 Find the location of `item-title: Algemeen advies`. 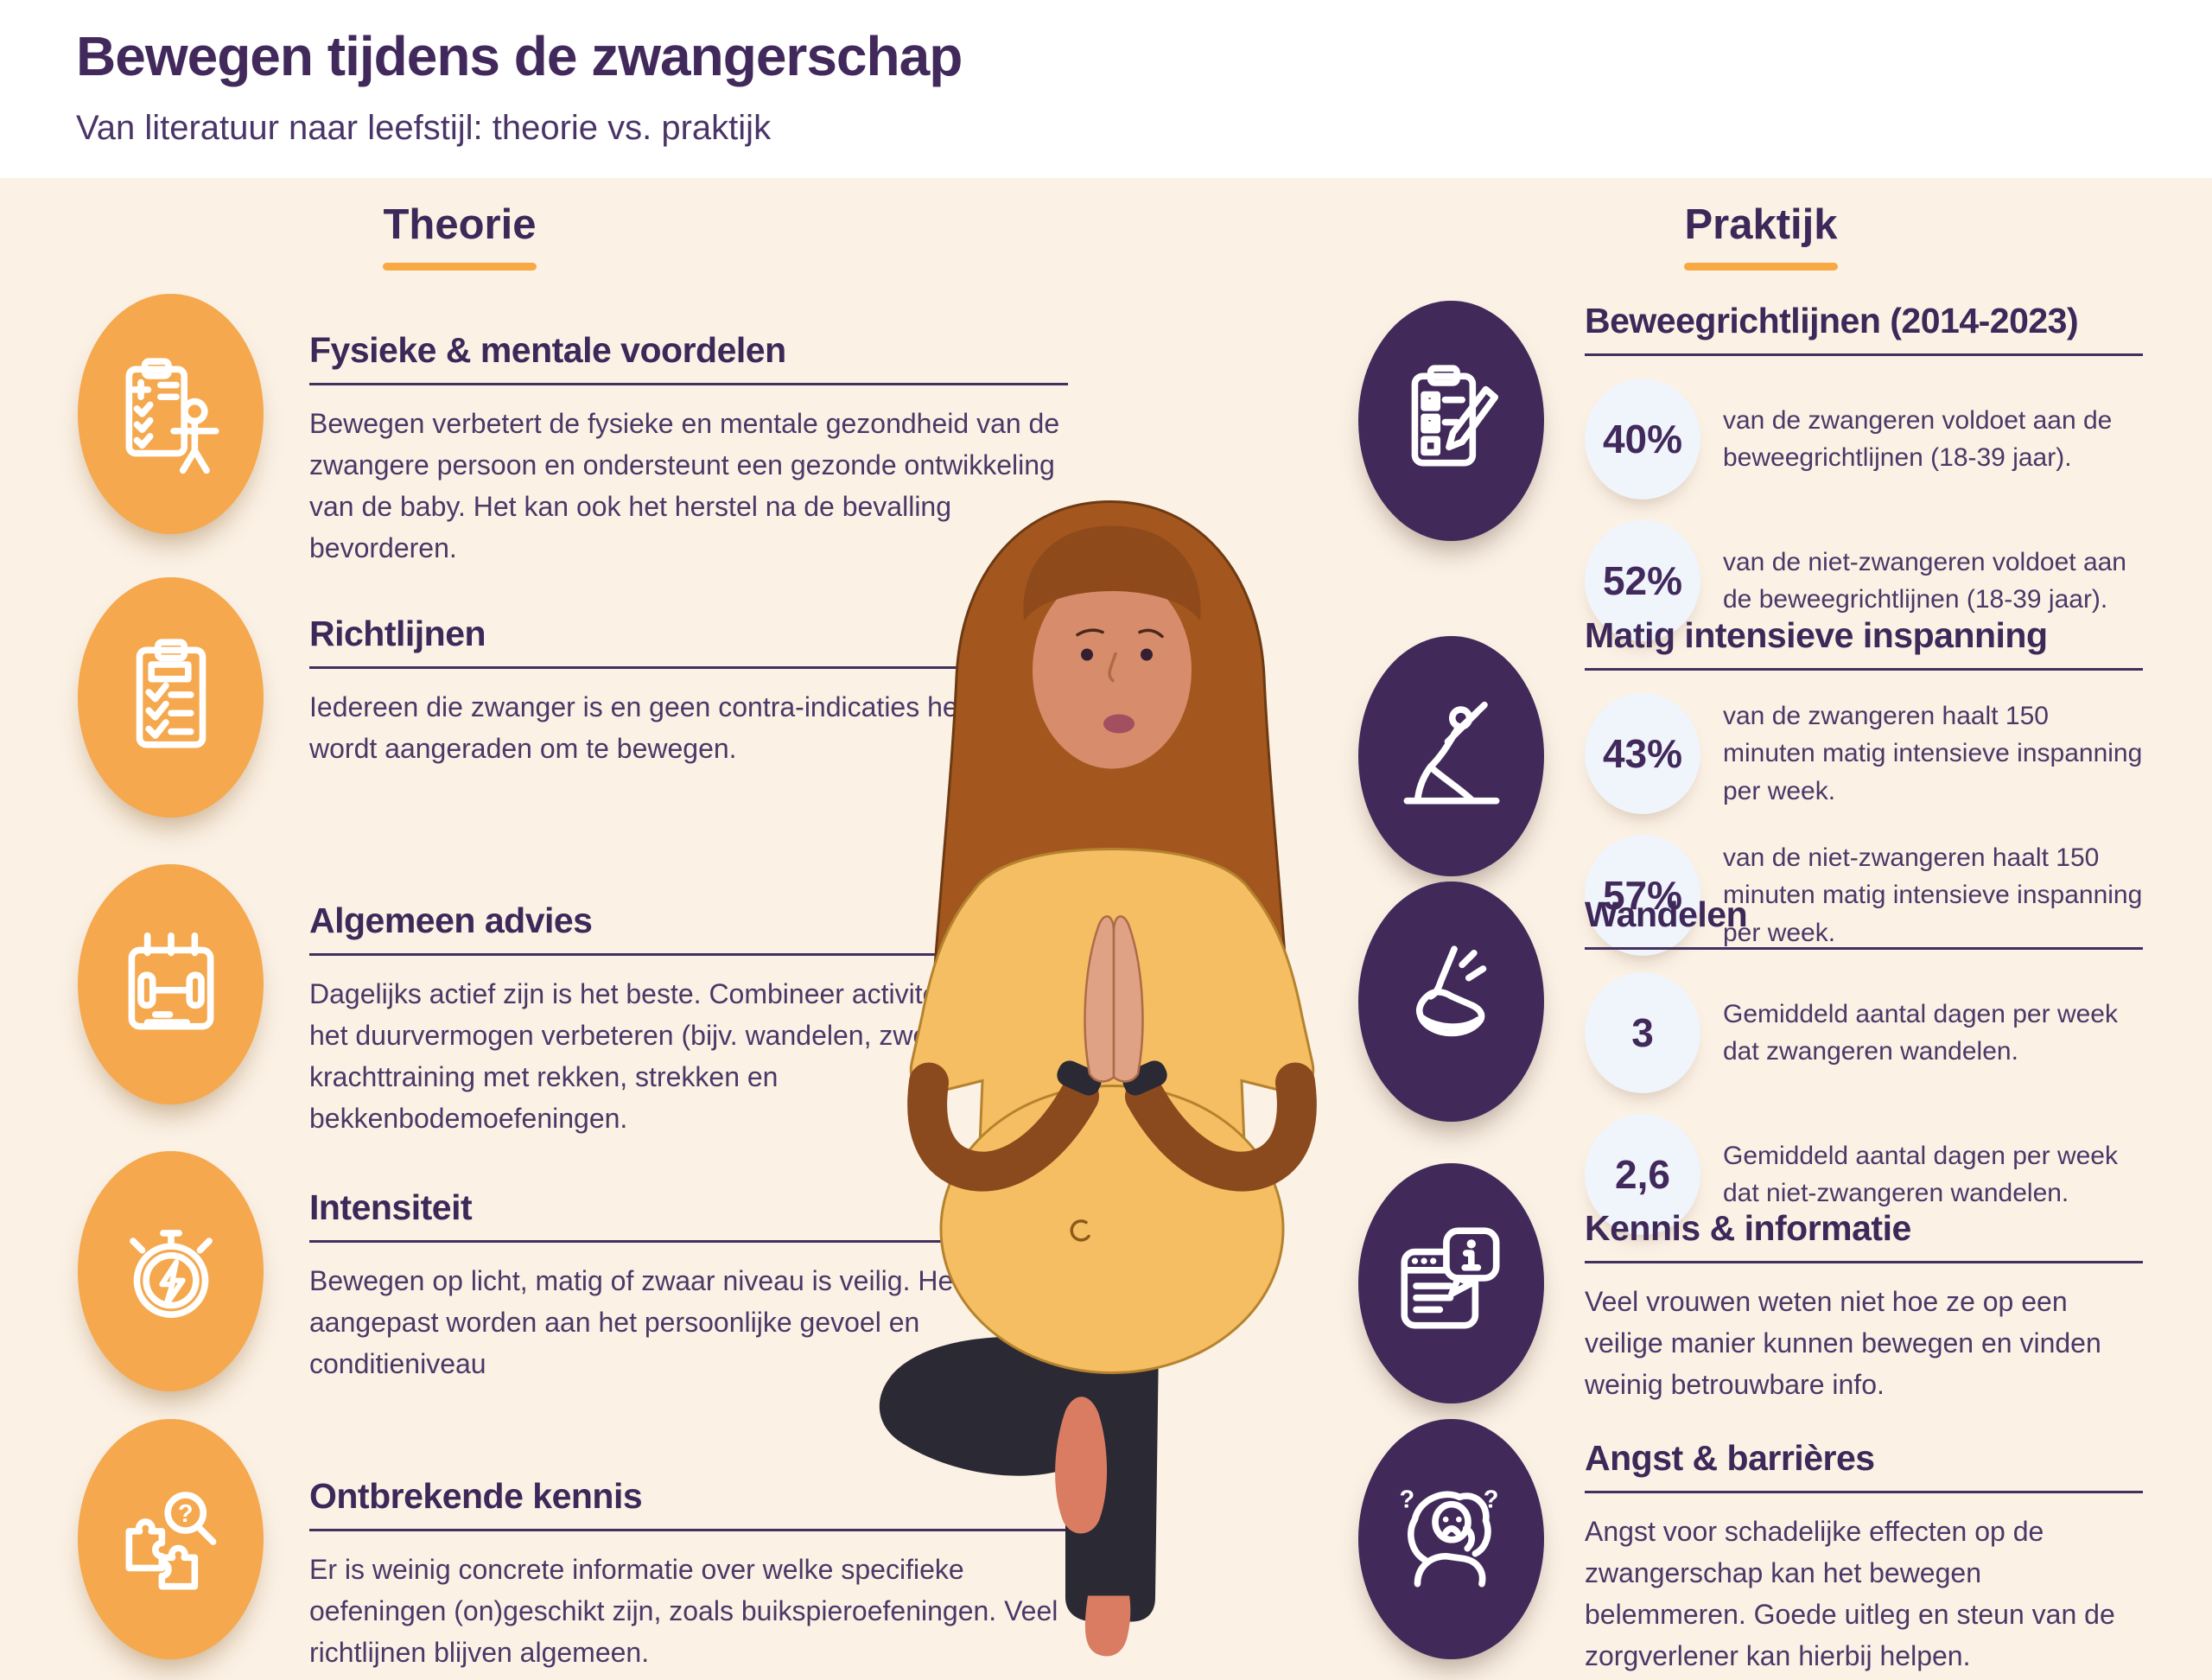

item-title: Algemeen advies is located at coordinates (688, 928).